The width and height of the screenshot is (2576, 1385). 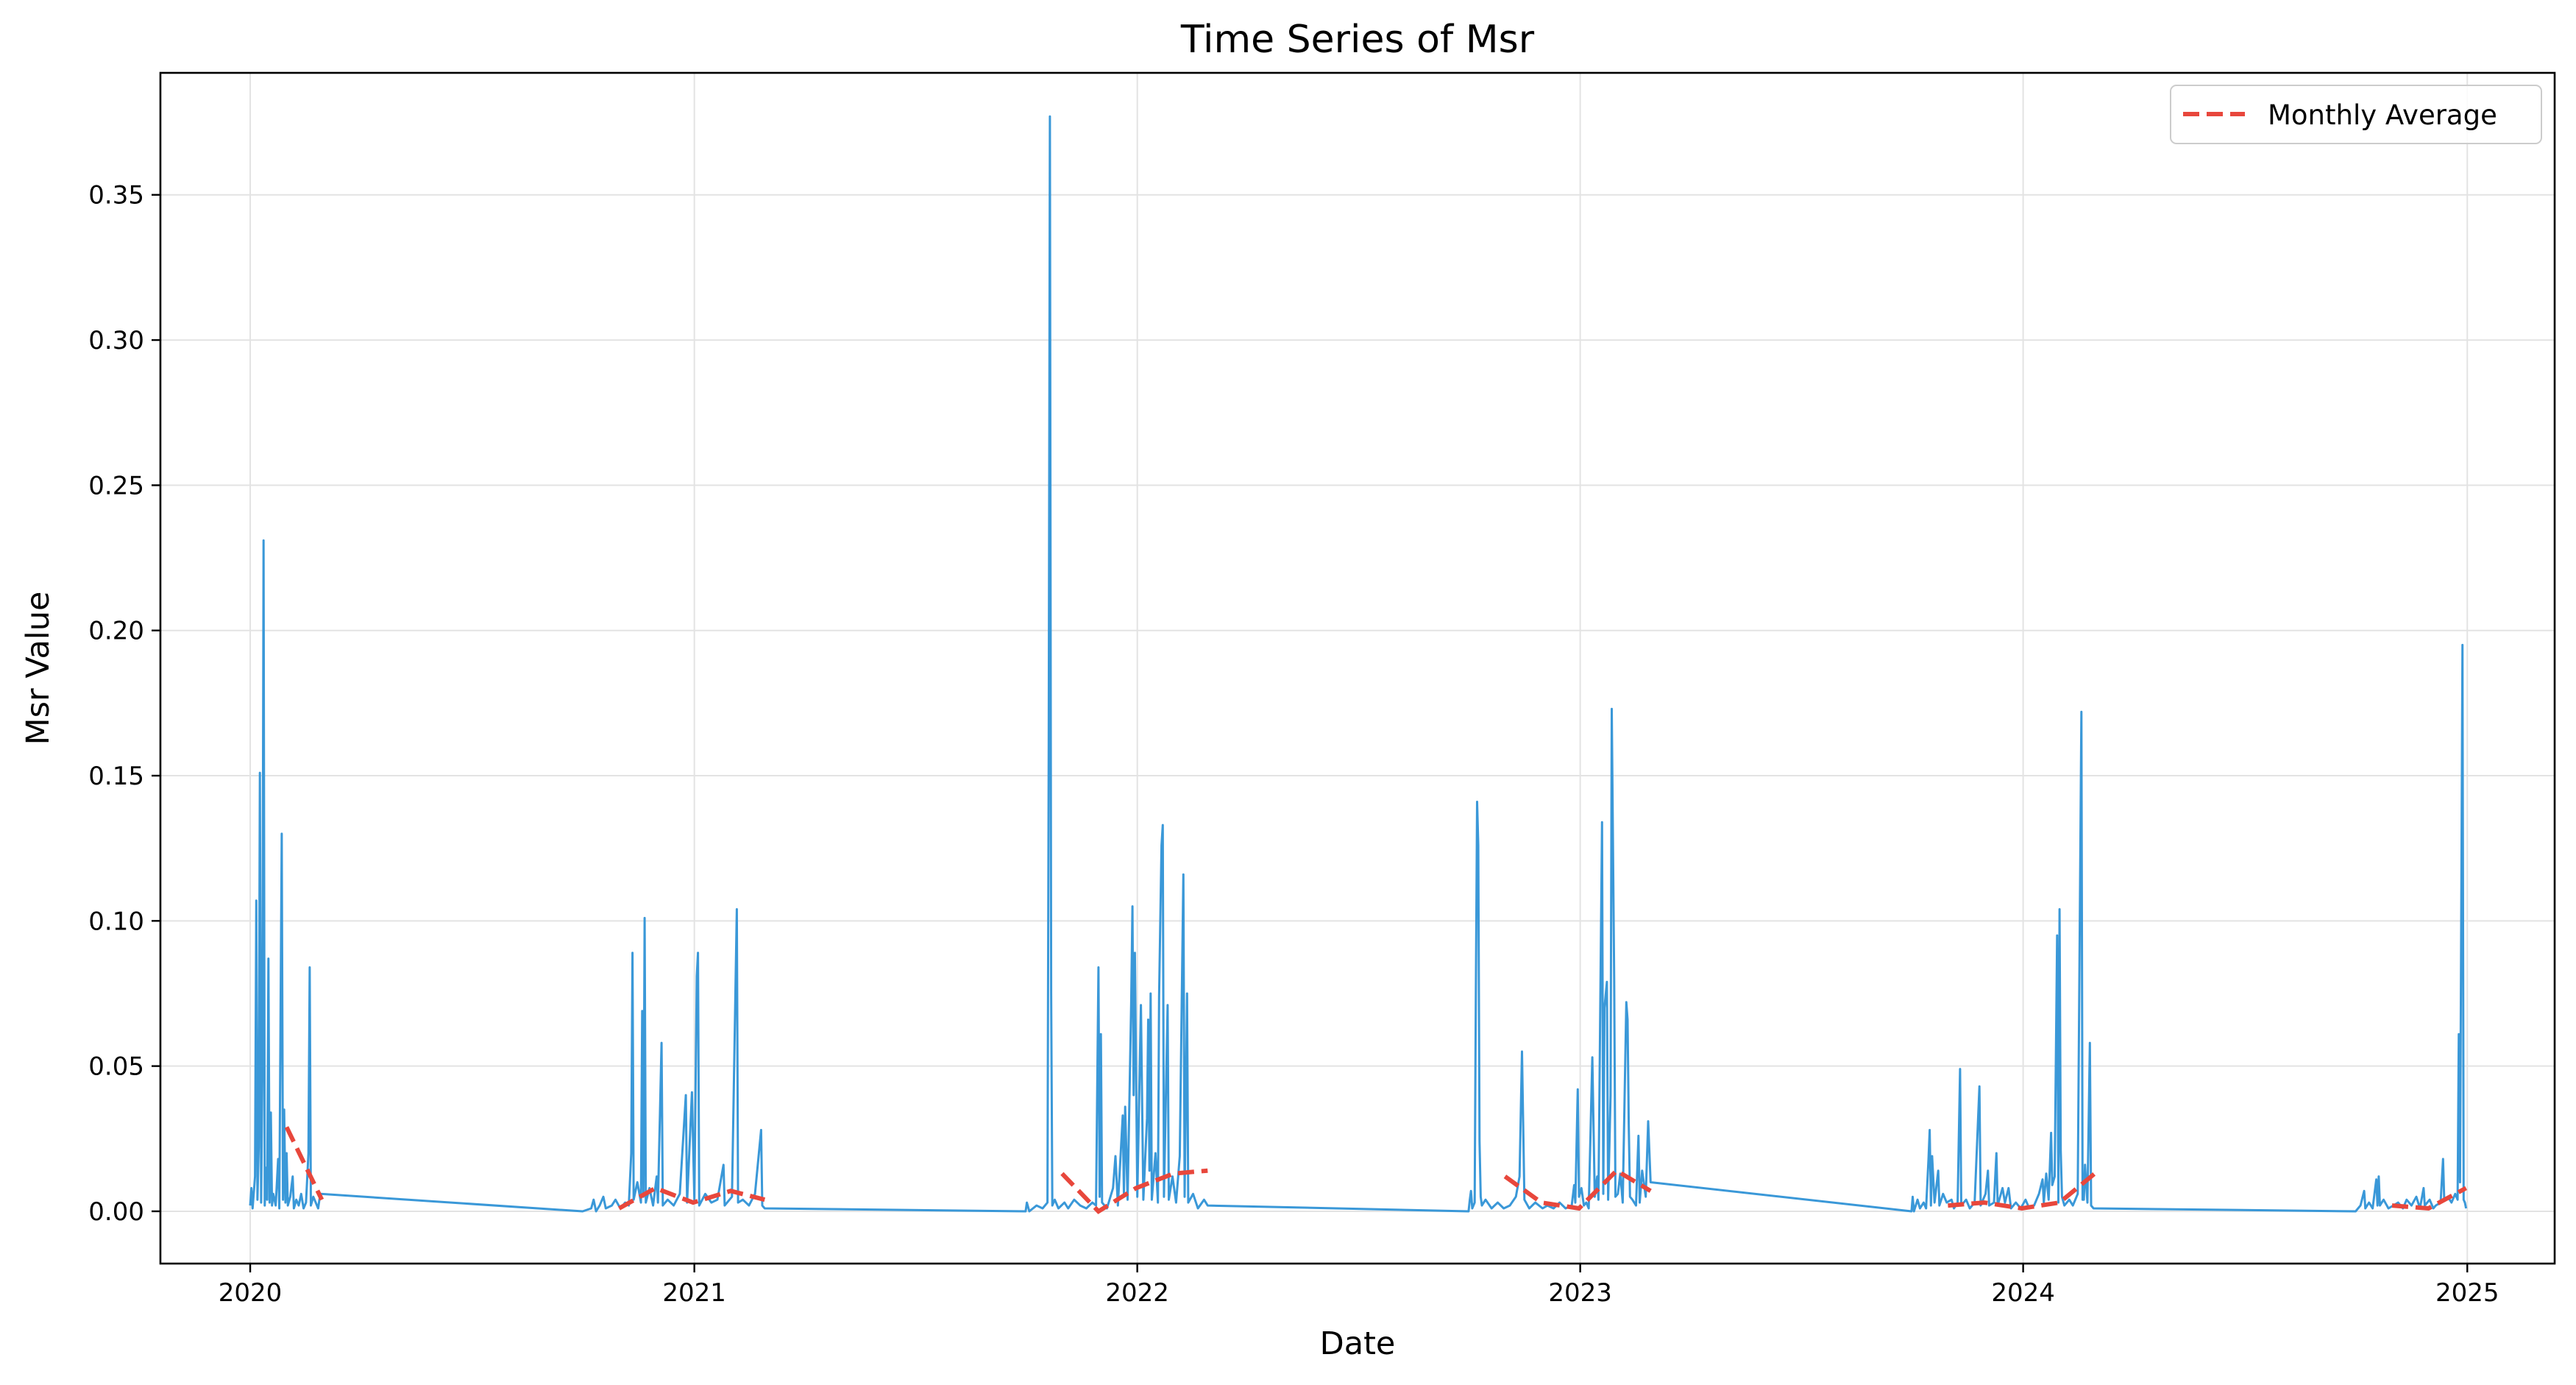 What do you see at coordinates (116, 341) in the screenshot?
I see `y-tick-label: 0.30` at bounding box center [116, 341].